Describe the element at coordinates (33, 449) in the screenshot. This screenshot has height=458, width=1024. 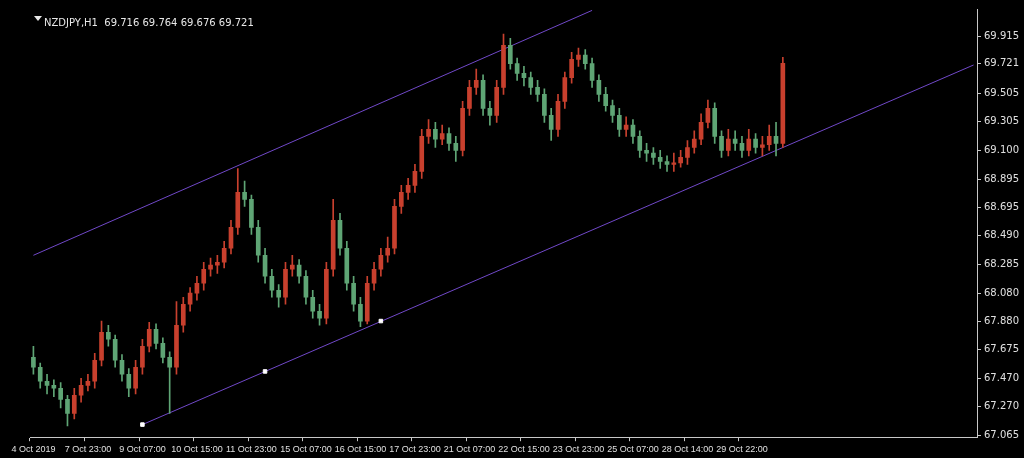
I see `x-tick-label: 4 Oct 2019` at that location.